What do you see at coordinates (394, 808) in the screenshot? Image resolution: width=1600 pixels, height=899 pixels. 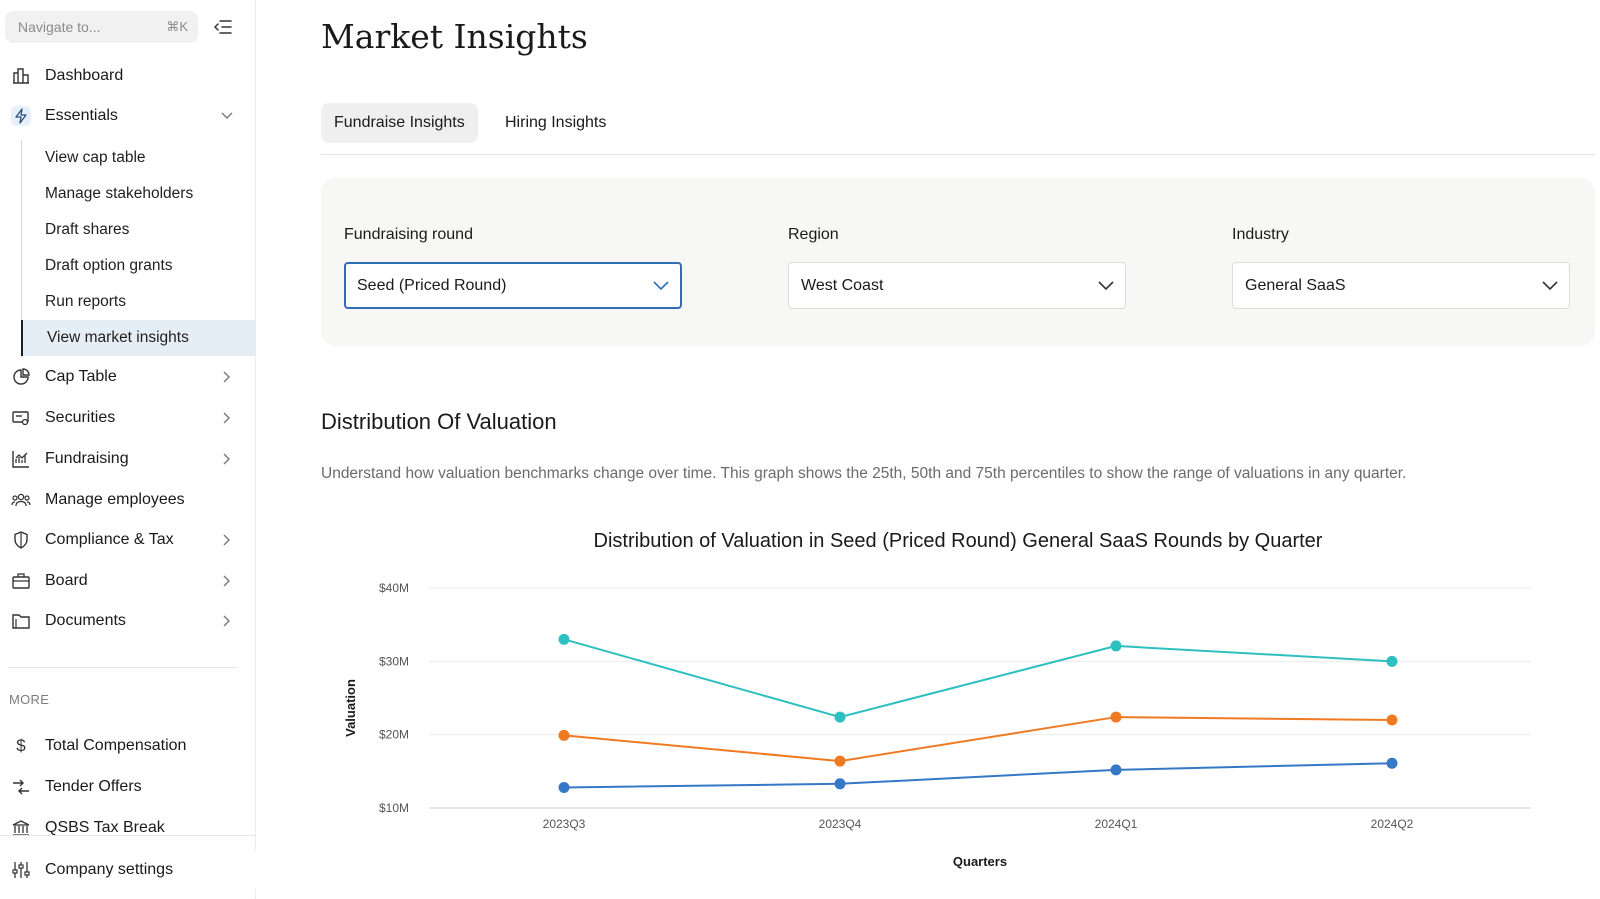 I see `y-tick-label: $10M` at bounding box center [394, 808].